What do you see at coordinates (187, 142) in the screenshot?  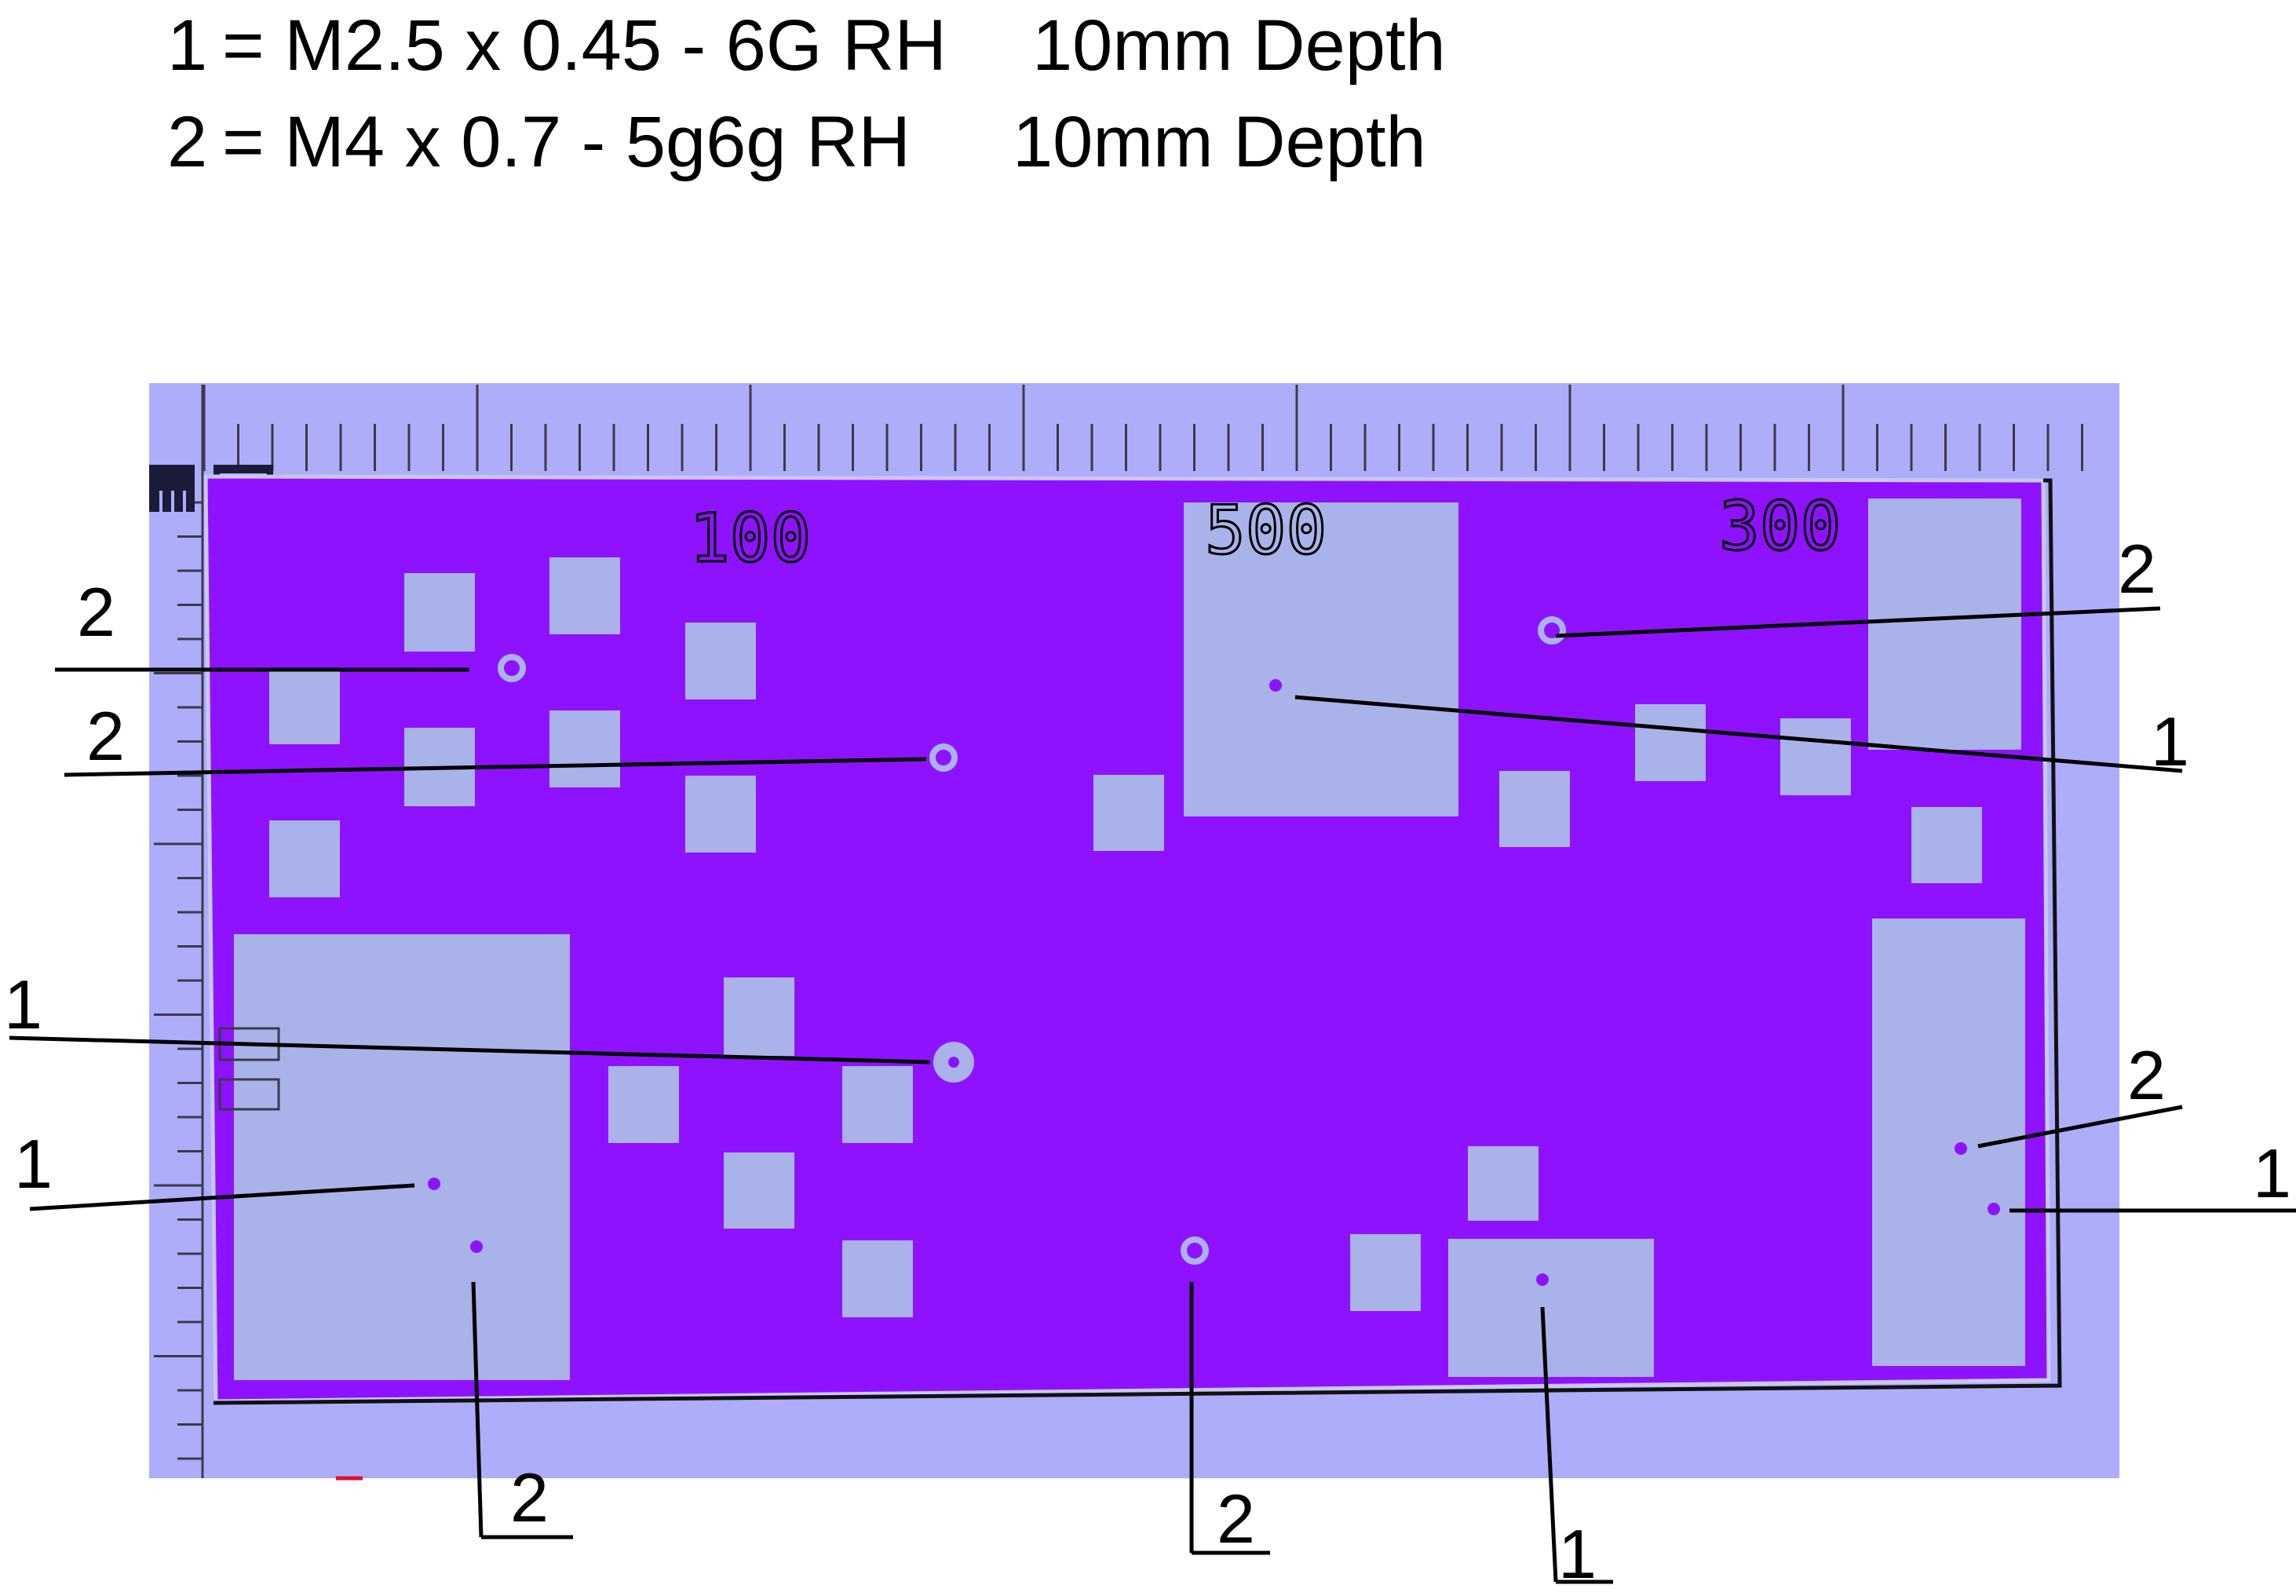 I see `legend-number: 2` at bounding box center [187, 142].